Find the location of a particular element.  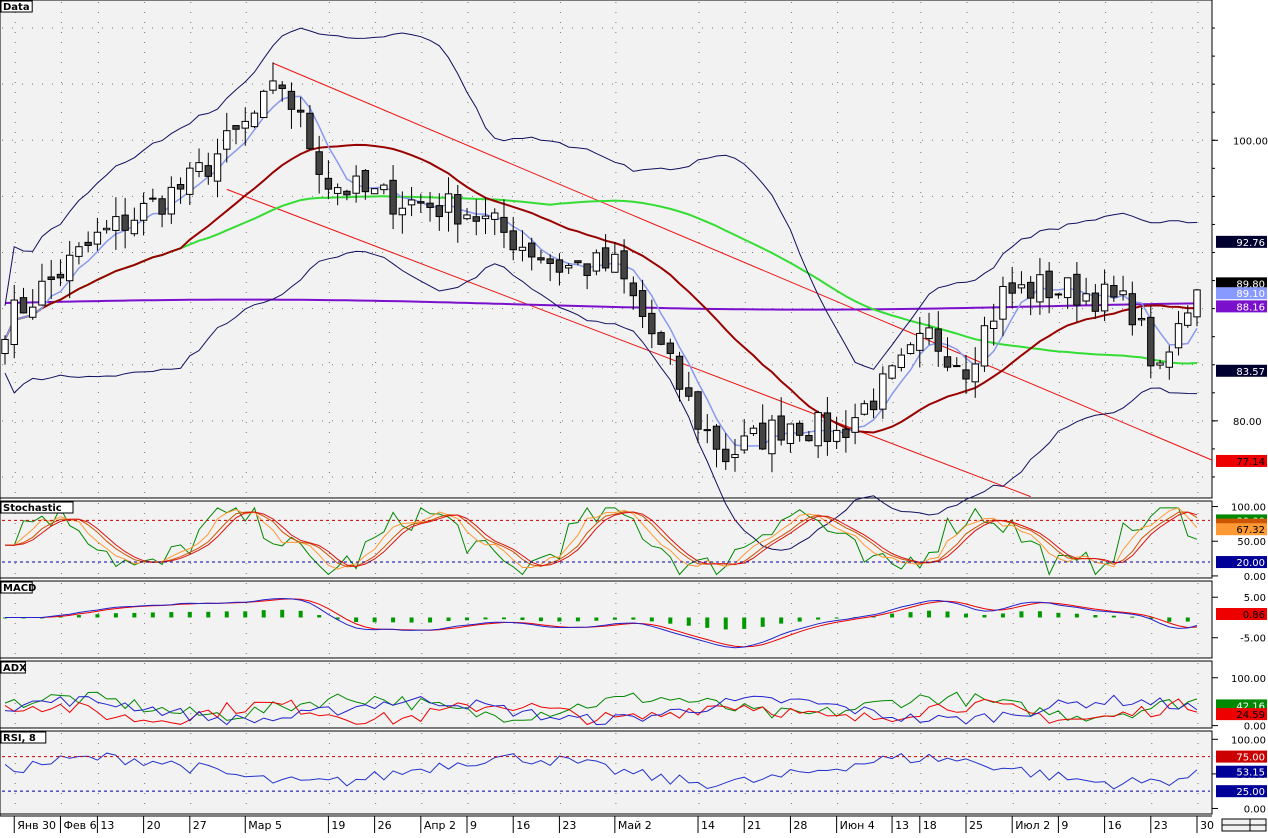

value-label-text: 25.00 is located at coordinates (1250, 792).